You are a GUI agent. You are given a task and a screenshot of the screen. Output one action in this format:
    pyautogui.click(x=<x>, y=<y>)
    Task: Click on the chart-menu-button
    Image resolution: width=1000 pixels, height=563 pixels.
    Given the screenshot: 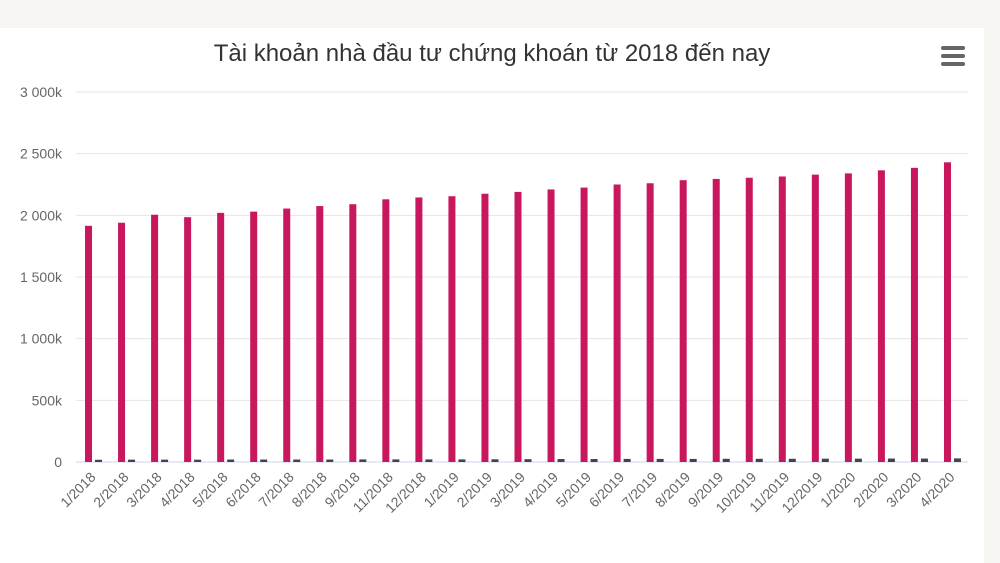 What is the action you would take?
    pyautogui.click(x=953, y=59)
    